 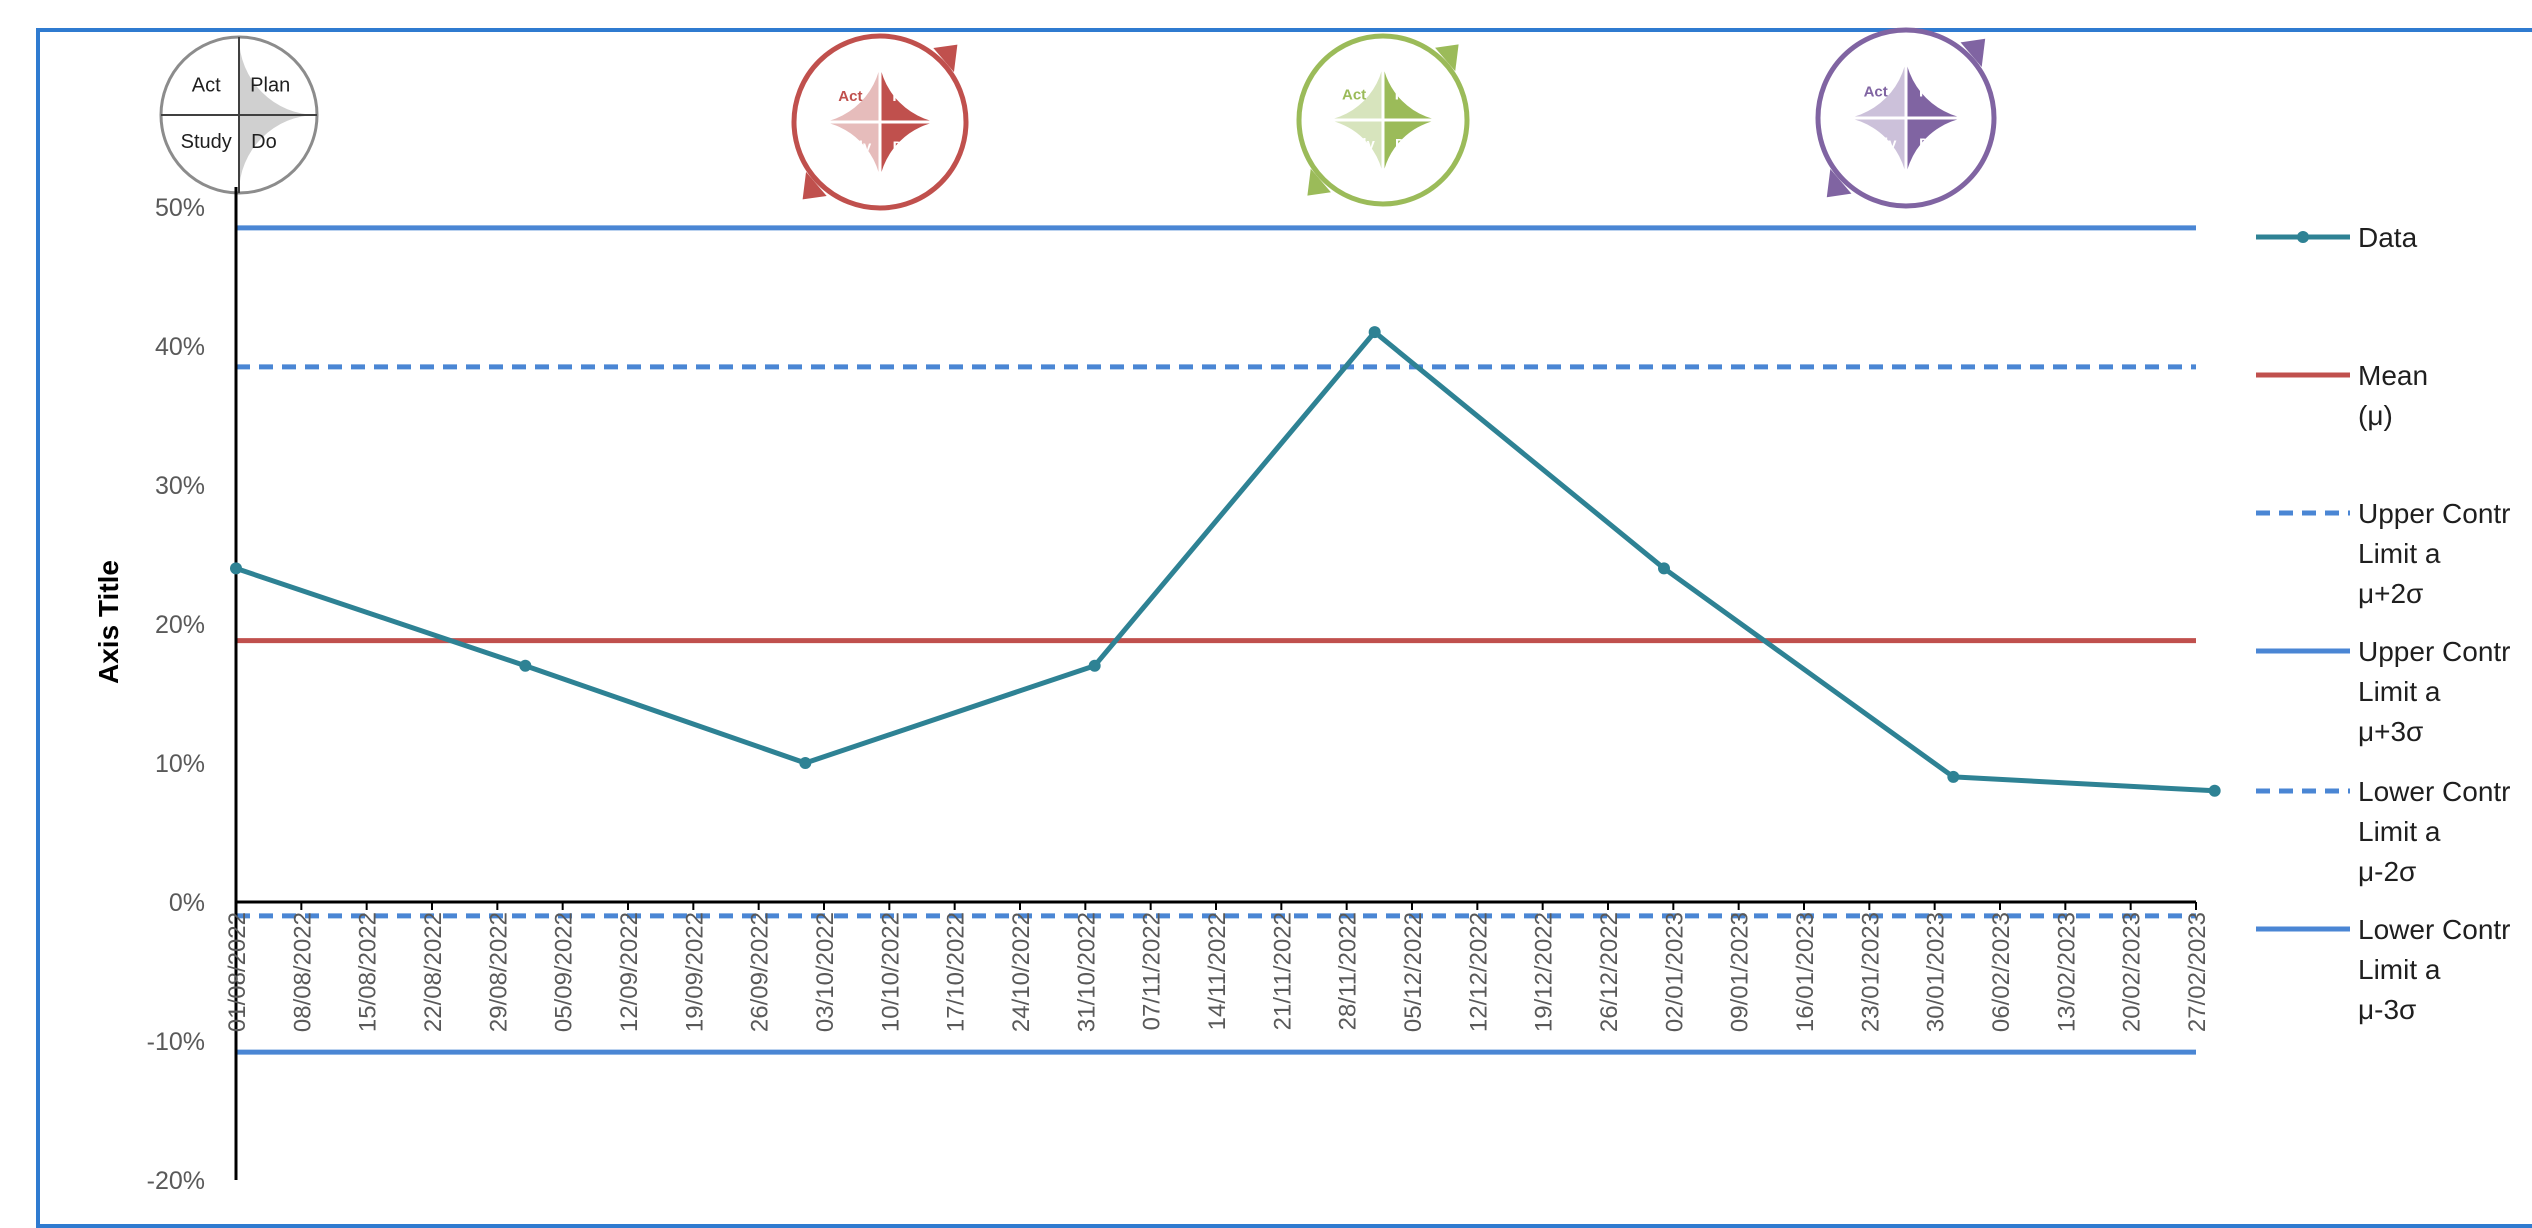 What do you see at coordinates (1021, 972) in the screenshot?
I see `x-tick-label: 24/10/2022` at bounding box center [1021, 972].